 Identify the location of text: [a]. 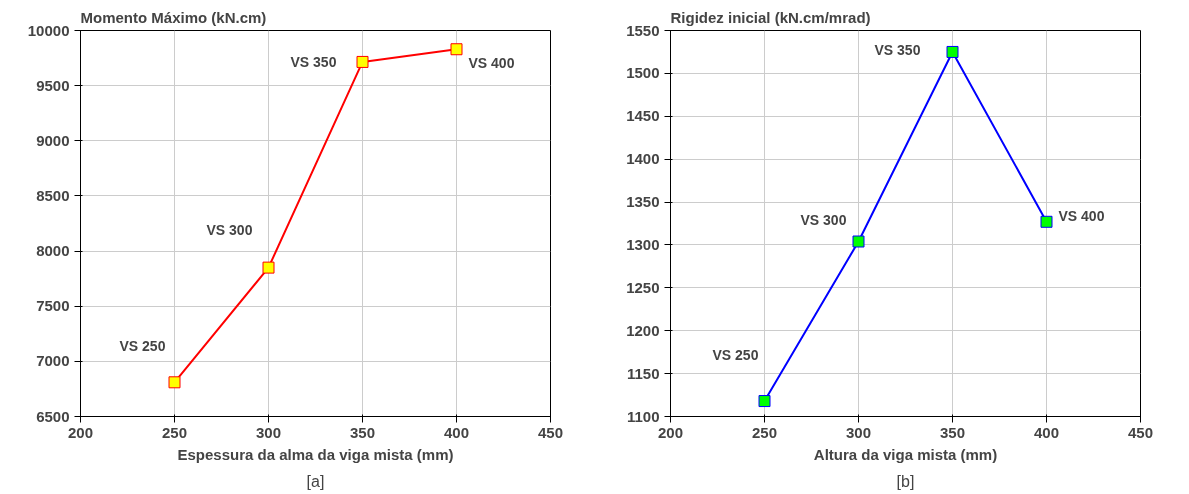
(315, 481).